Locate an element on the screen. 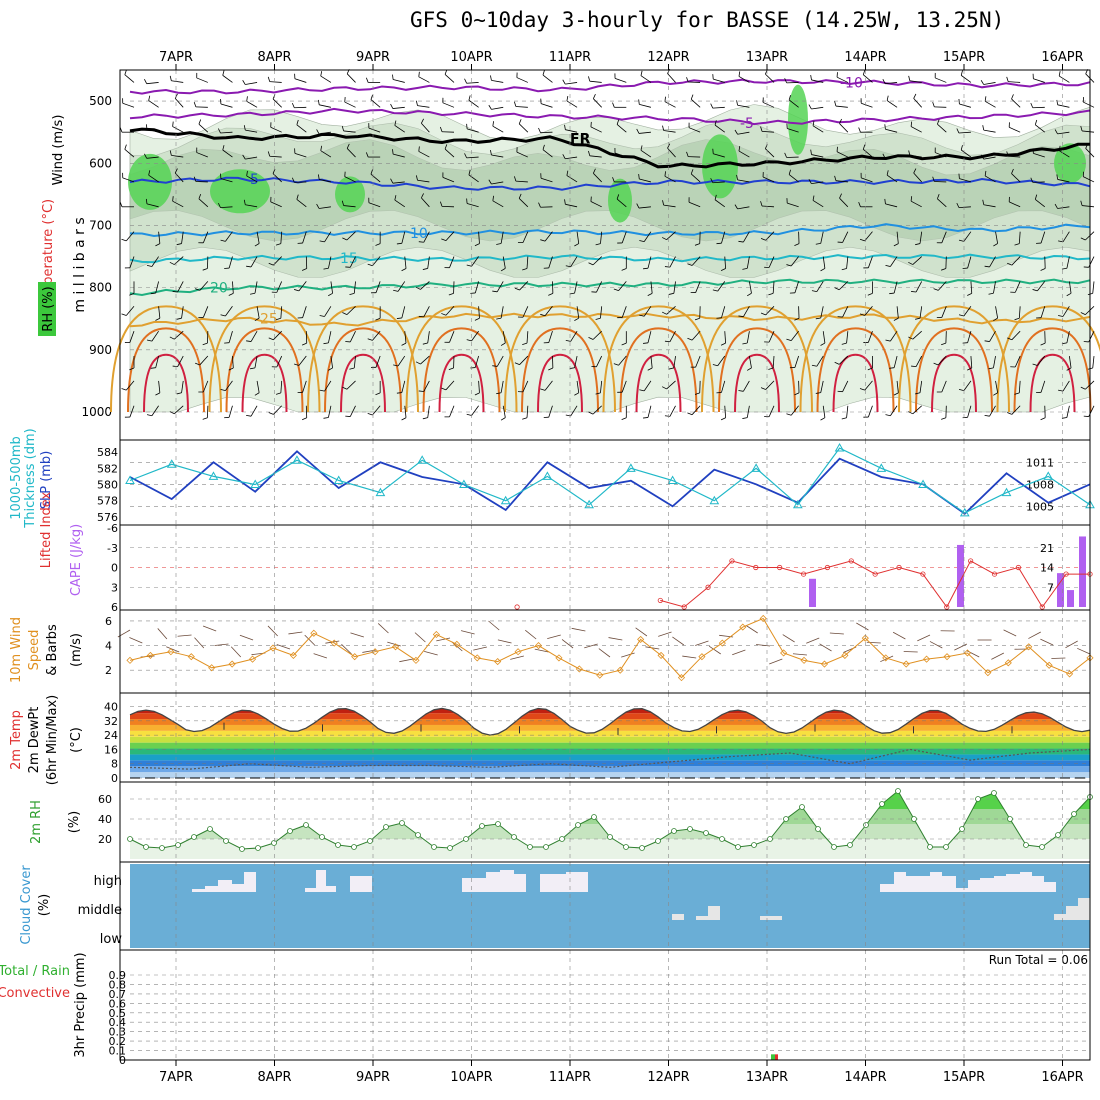 Image resolution: width=1100 pixels, height=1100 pixels. date-label-top: 16APR is located at coordinates (1062, 57).